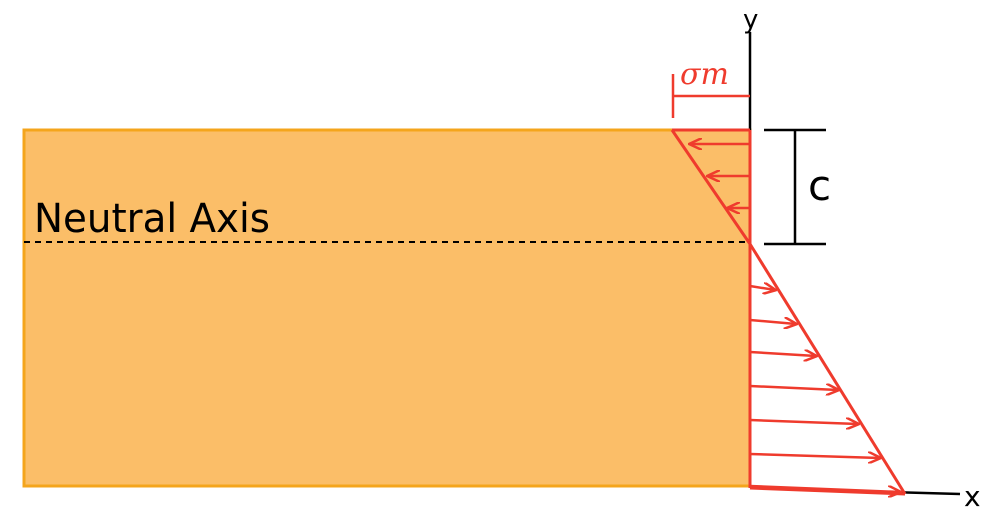  What do you see at coordinates (795, 187) in the screenshot?
I see `distance-dimension` at bounding box center [795, 187].